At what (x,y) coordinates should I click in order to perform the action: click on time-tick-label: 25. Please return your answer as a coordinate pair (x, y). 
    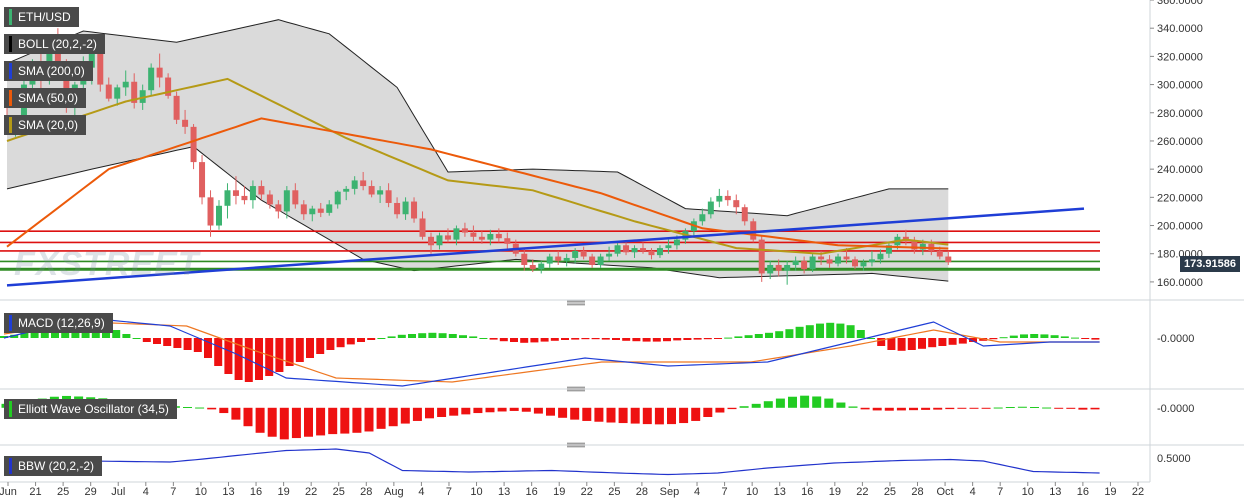
    Looking at the image, I should click on (614, 492).